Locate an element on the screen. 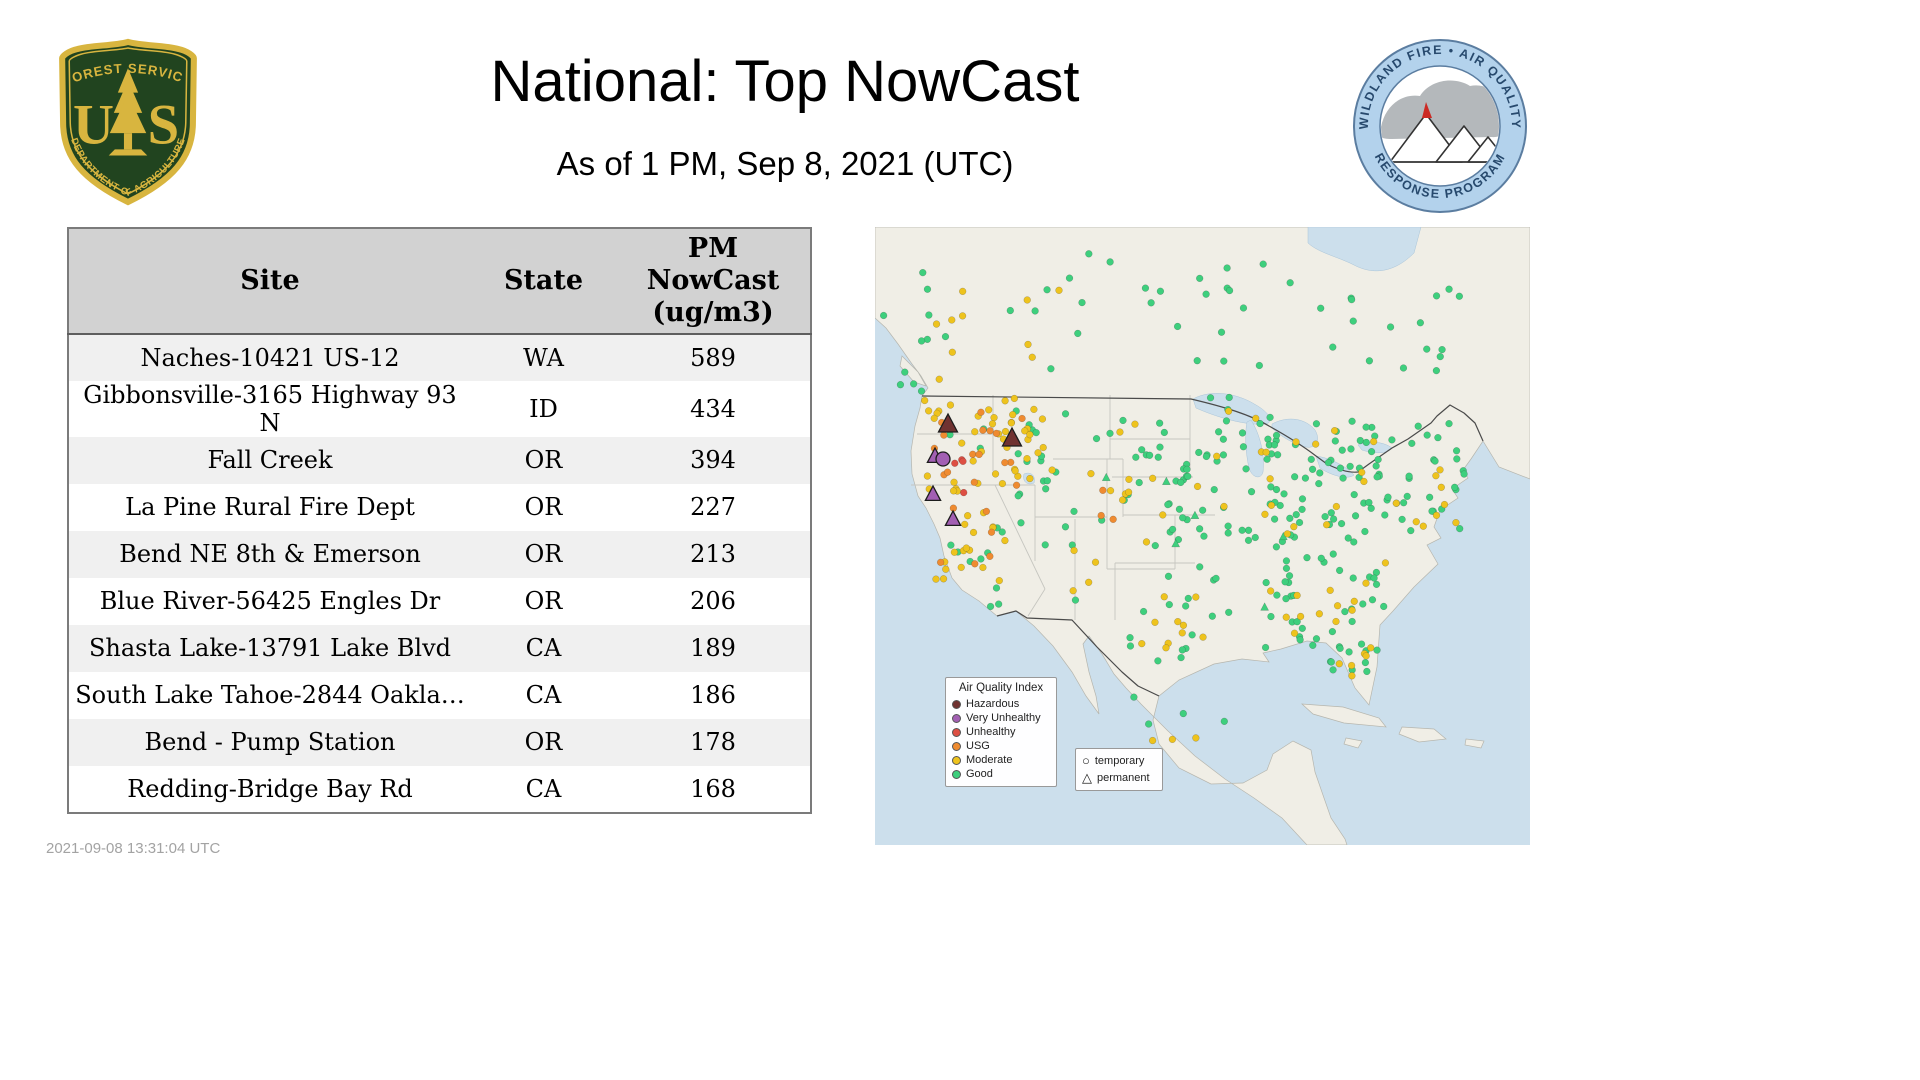  site-cell: Naches-10421 US-12 is located at coordinates (270, 357).